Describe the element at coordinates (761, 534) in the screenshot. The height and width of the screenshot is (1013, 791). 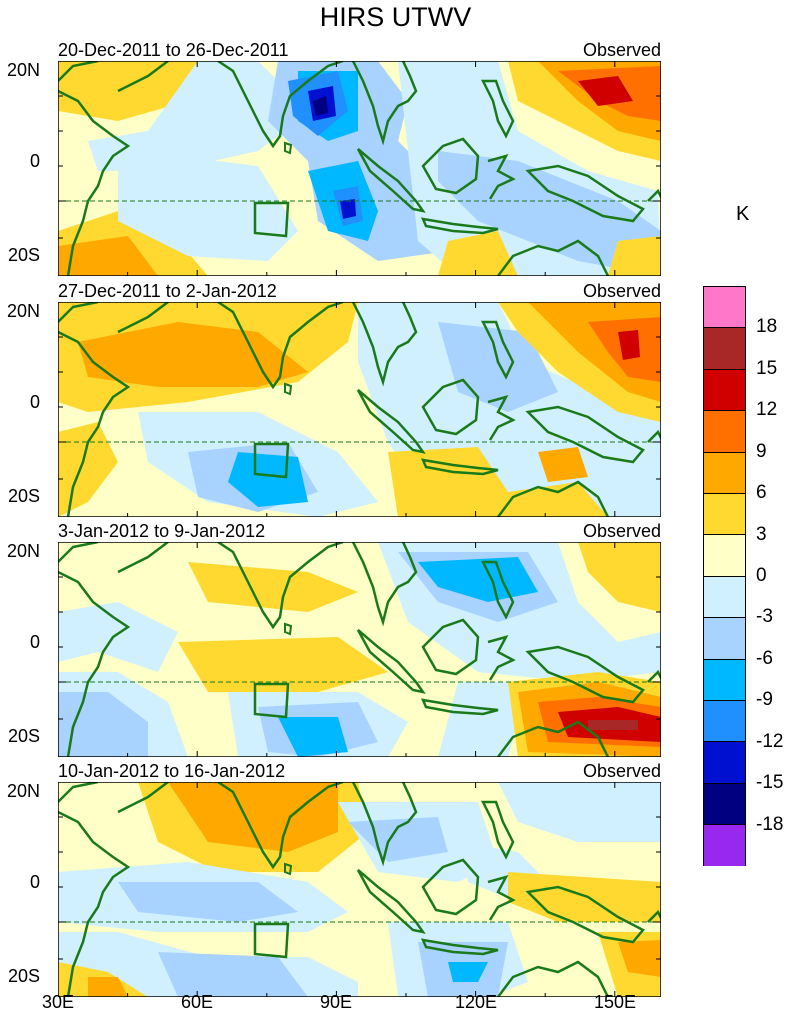
I see `colorbar-tick-label: 3` at that location.